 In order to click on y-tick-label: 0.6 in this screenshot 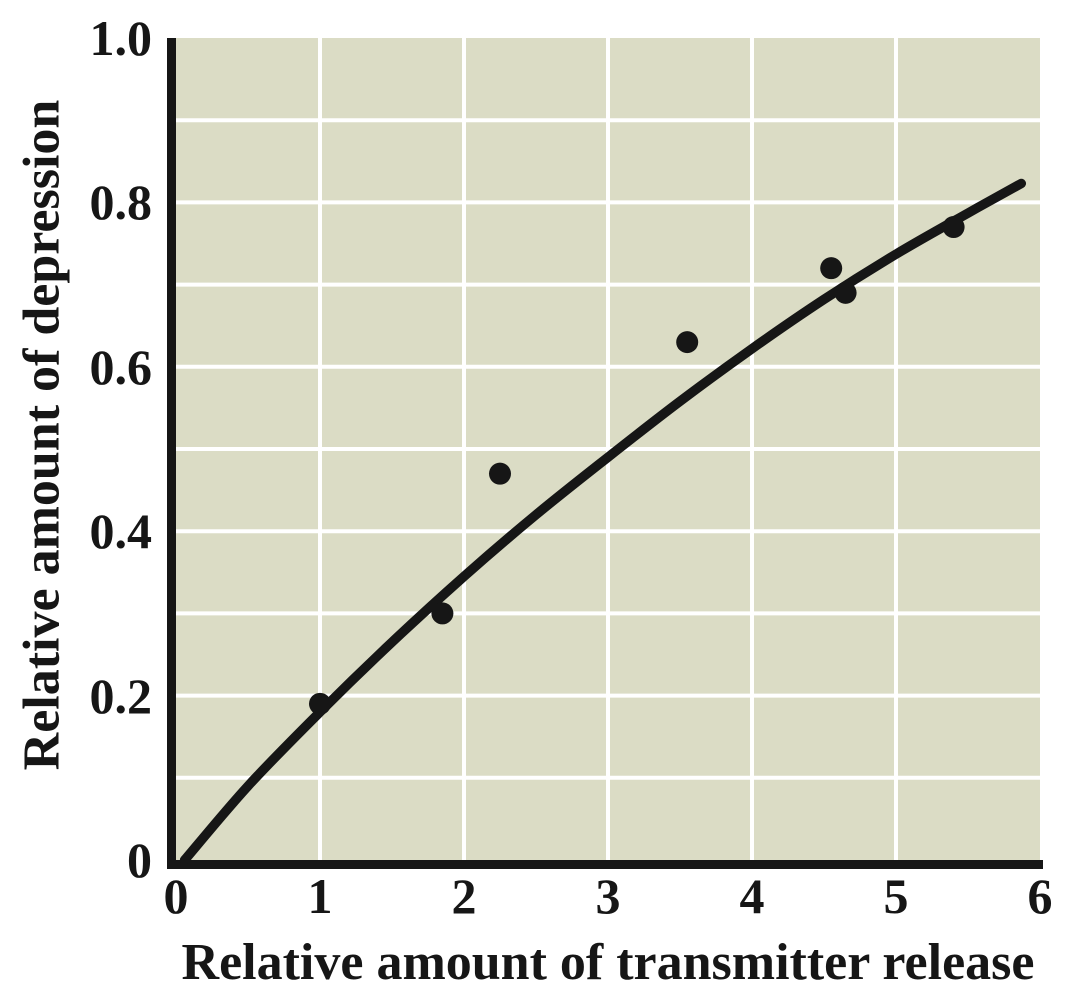, I will do `click(121, 366)`.